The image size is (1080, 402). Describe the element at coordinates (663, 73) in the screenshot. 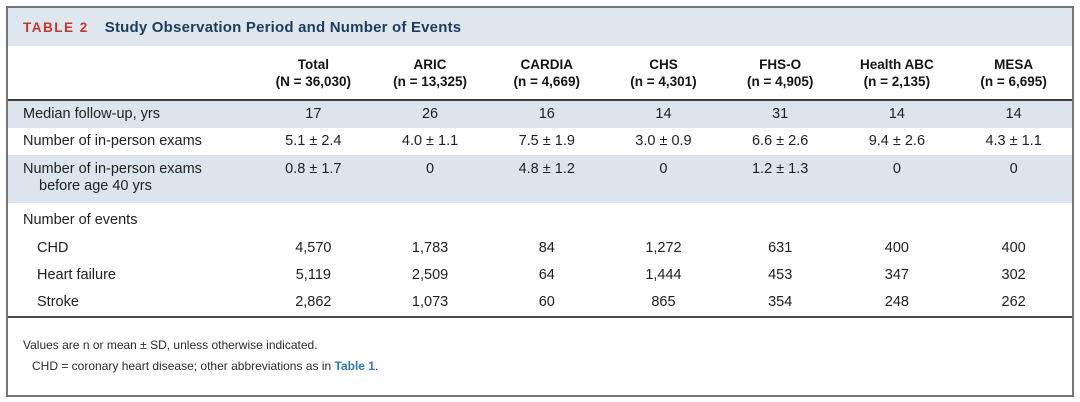

I see `column-header-chs: CHS (n = 4,301)` at that location.